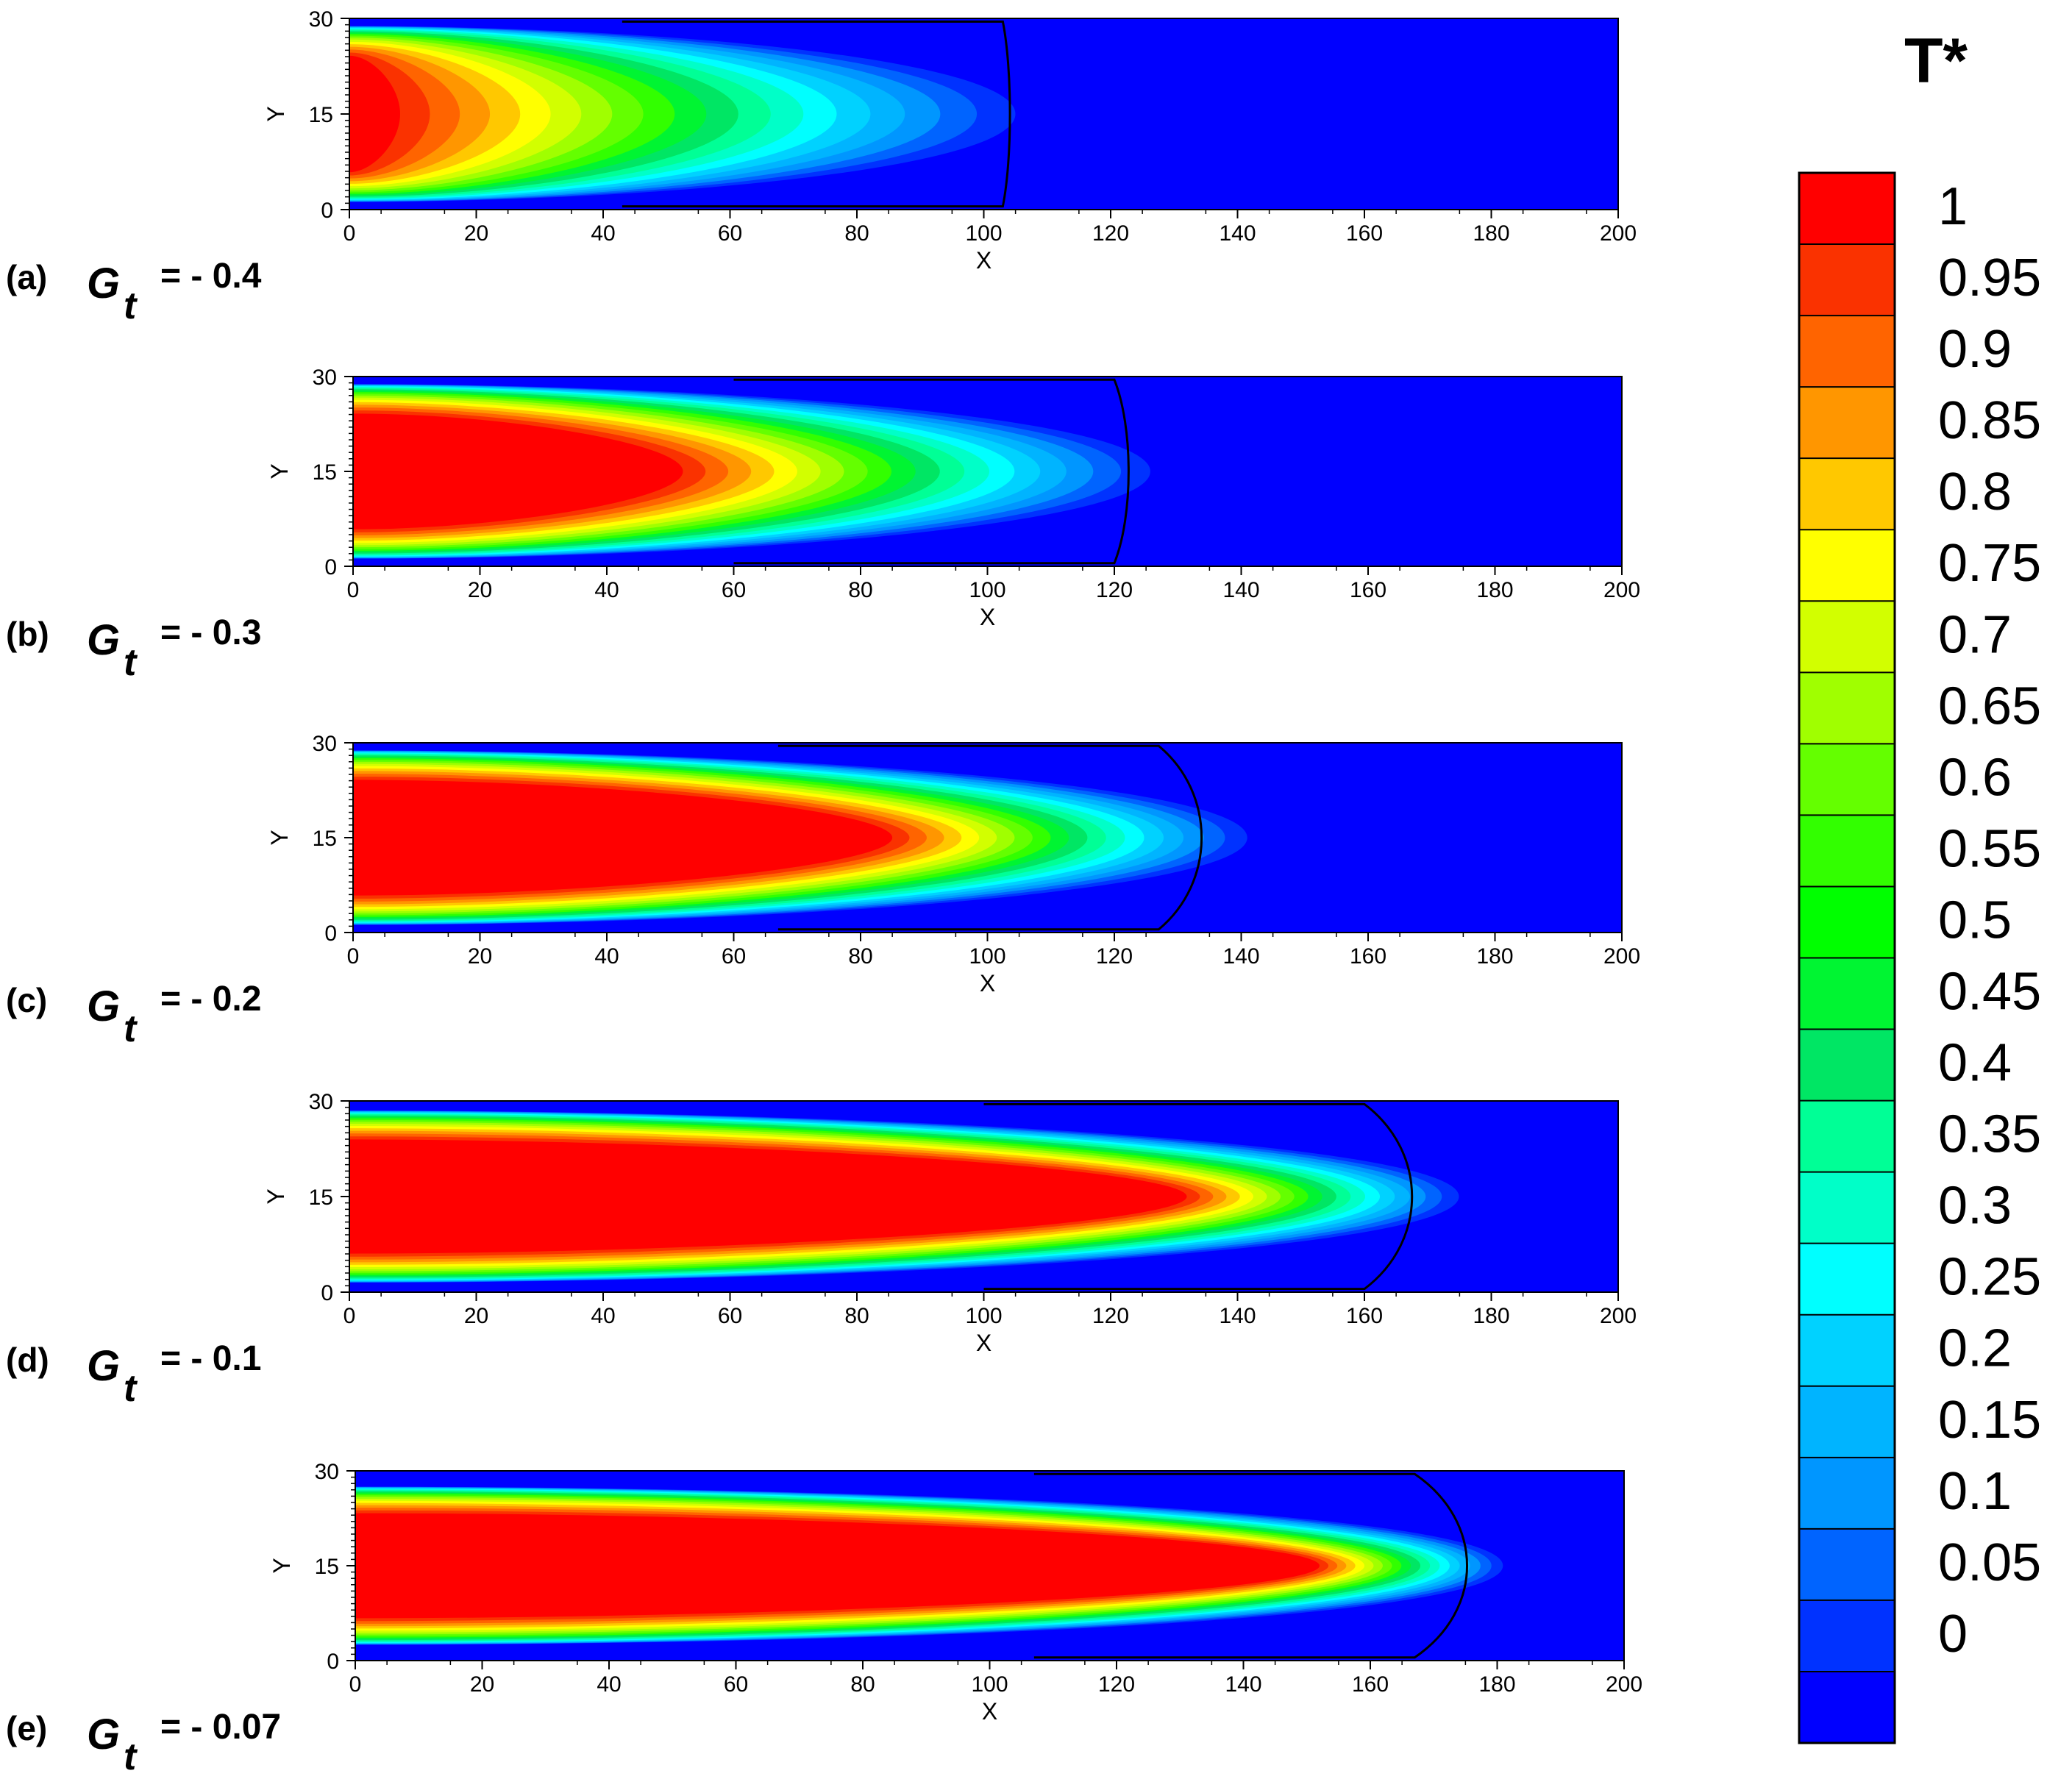 The width and height of the screenshot is (2072, 1779). I want to click on x-tick-label: 160, so click(1364, 1316).